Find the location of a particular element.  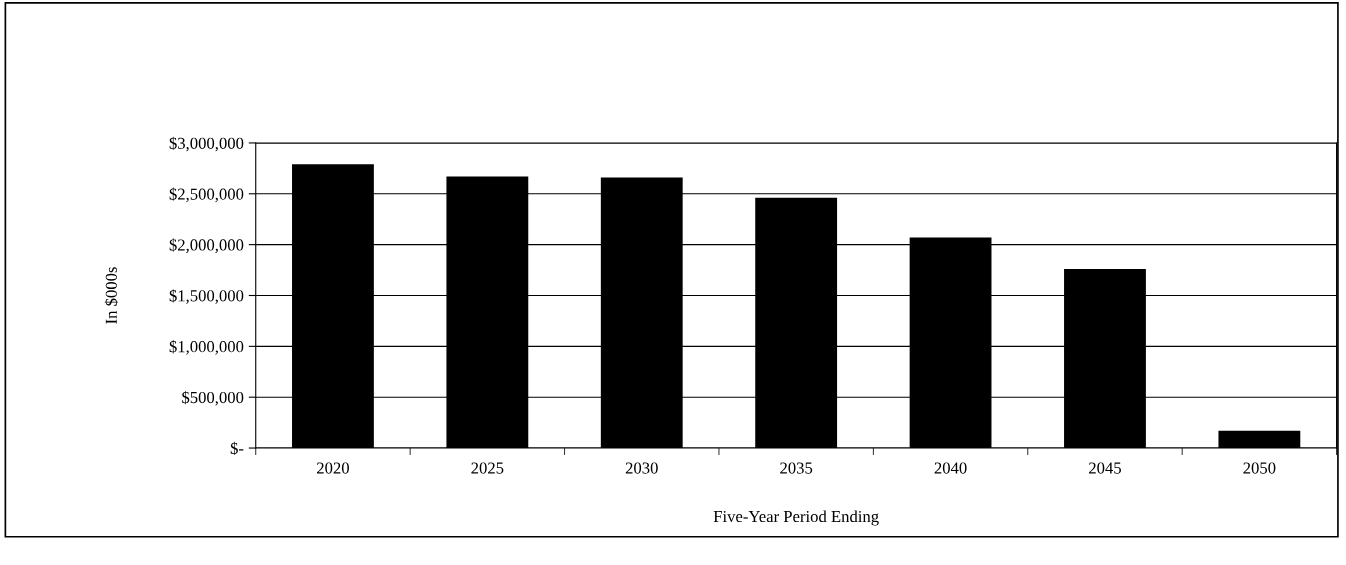

x-tick-label: 2030 is located at coordinates (641, 468).